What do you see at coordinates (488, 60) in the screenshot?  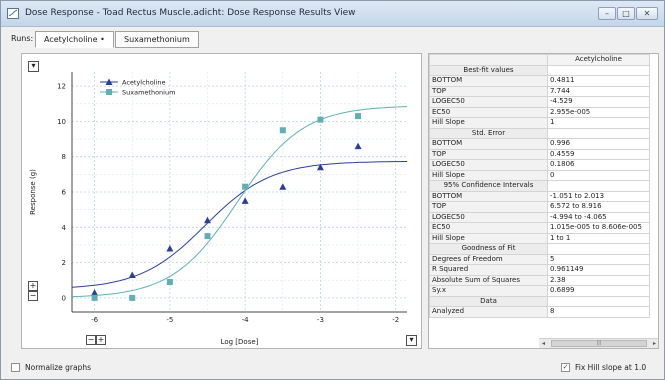 I see `table-corner-cell` at bounding box center [488, 60].